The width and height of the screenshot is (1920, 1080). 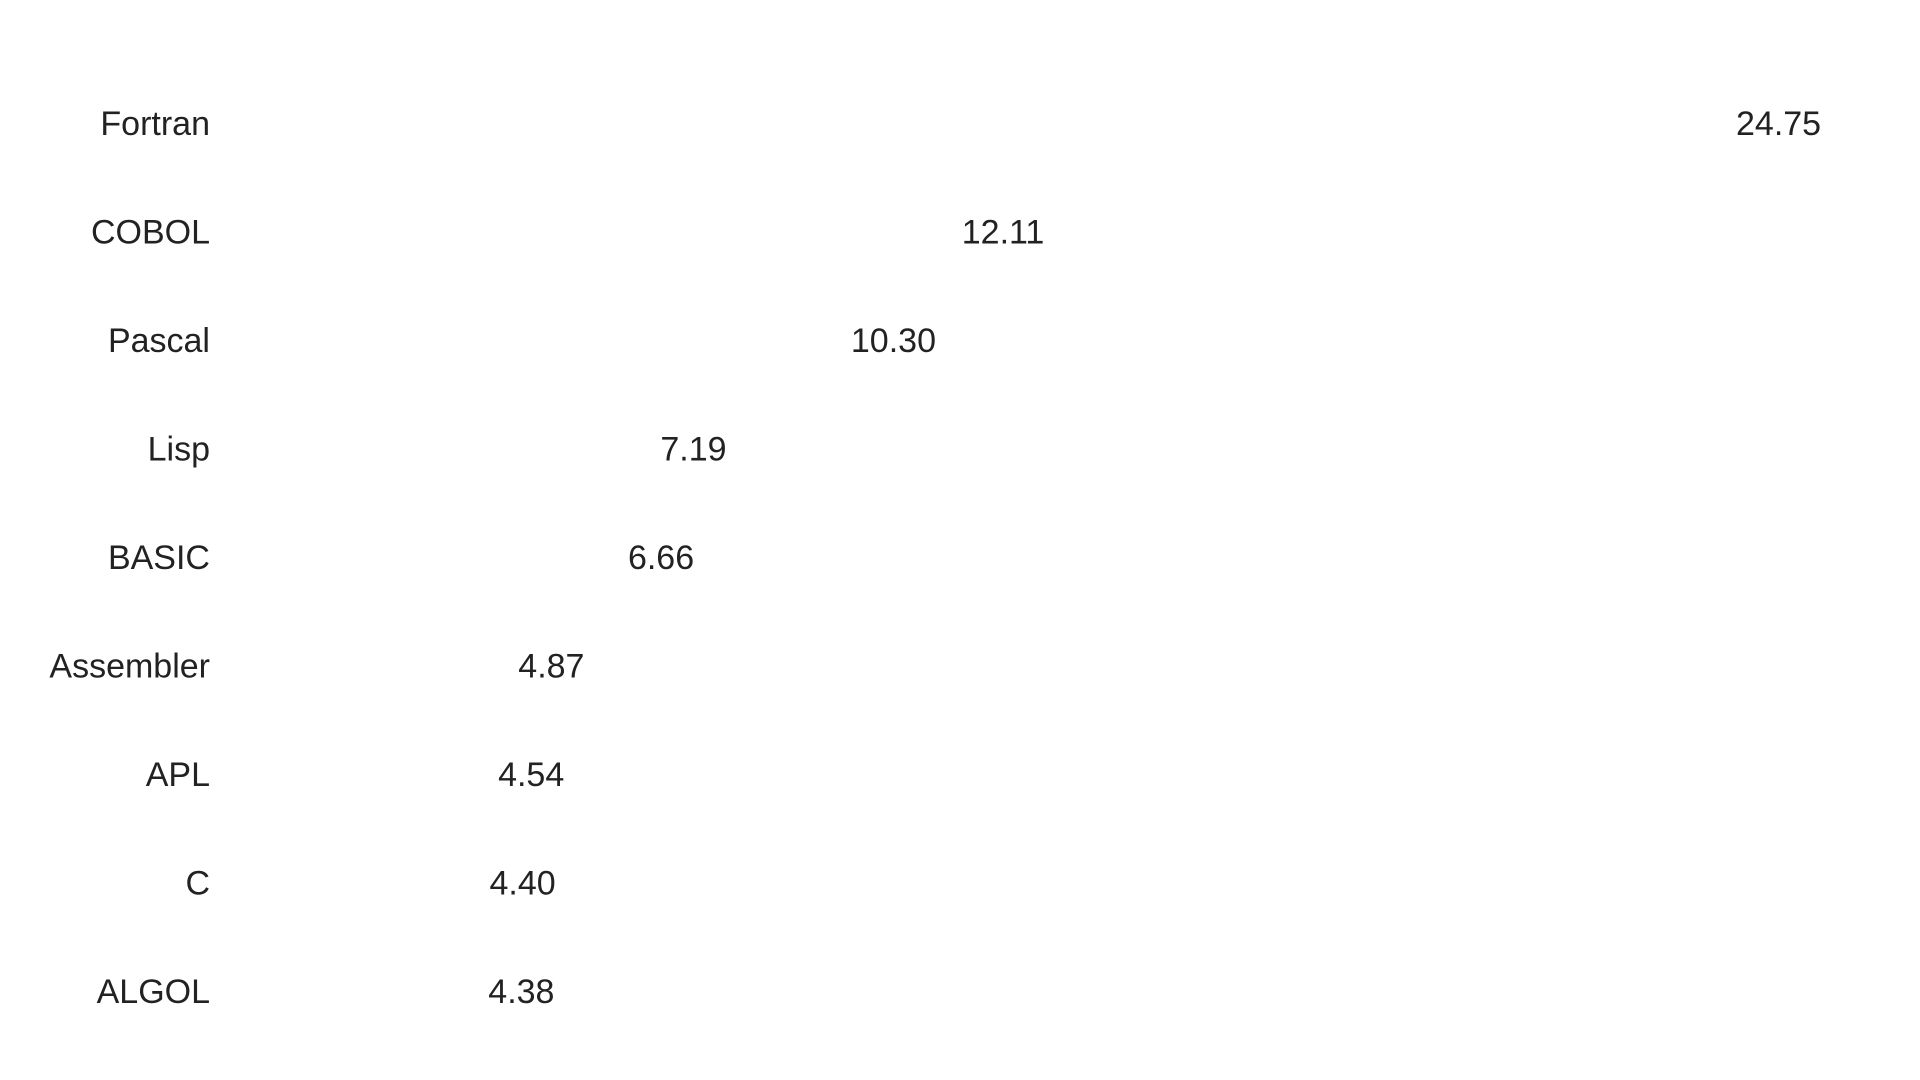 What do you see at coordinates (893, 341) in the screenshot?
I see `value-label: 10.30` at bounding box center [893, 341].